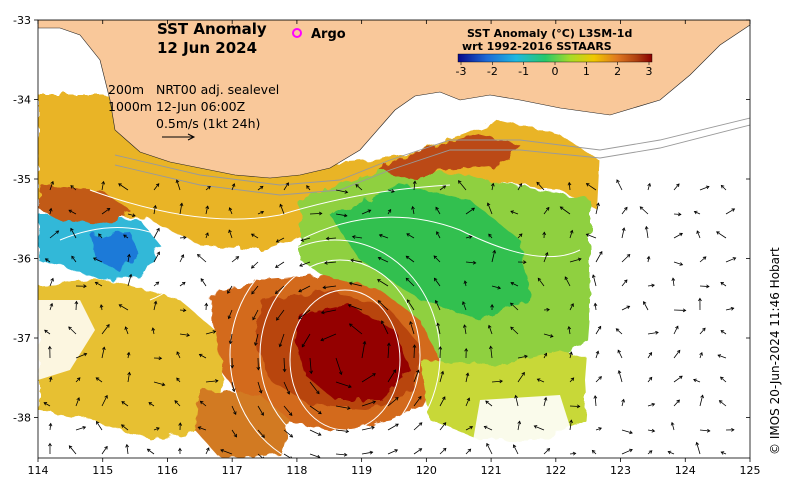 This screenshot has width=791, height=492. What do you see at coordinates (491, 470) in the screenshot?
I see `x-tick-label: 121` at bounding box center [491, 470].